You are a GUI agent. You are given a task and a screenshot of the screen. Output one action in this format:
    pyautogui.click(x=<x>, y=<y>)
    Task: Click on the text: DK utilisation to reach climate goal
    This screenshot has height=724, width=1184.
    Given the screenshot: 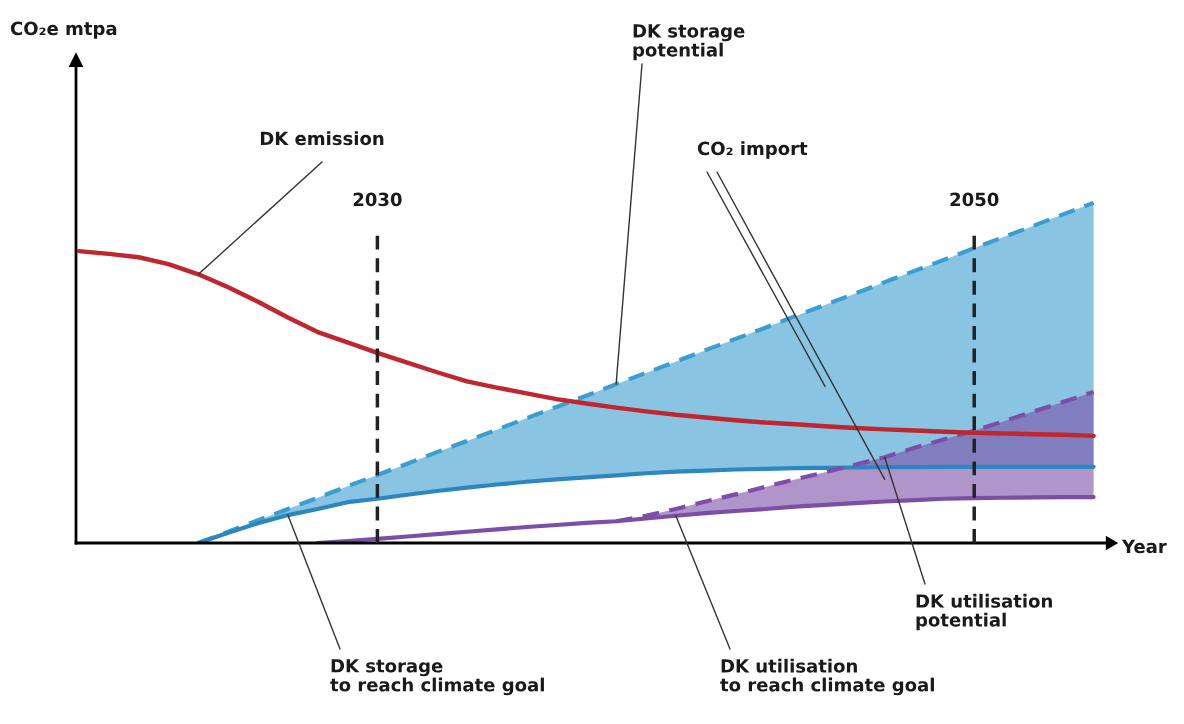 What is the action you would take?
    pyautogui.click(x=827, y=677)
    